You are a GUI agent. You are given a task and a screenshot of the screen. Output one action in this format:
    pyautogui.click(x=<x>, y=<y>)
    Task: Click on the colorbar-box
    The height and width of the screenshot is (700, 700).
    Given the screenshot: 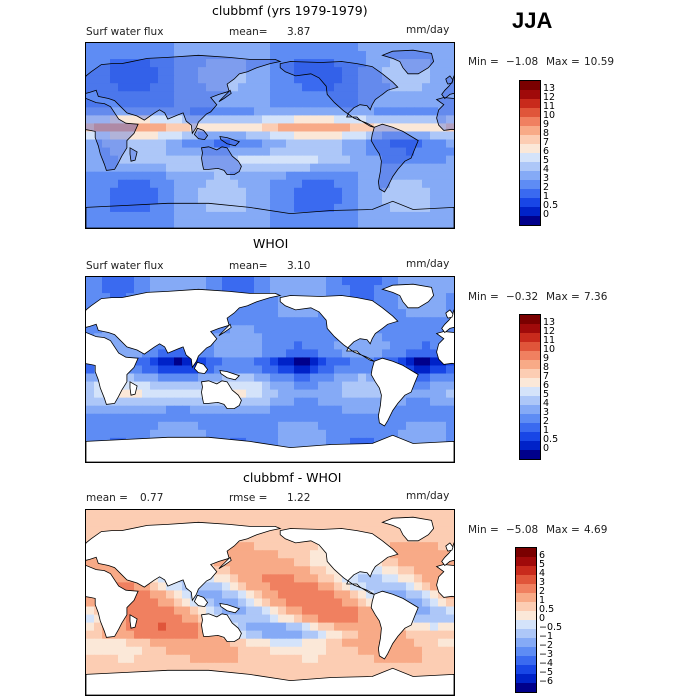 What is the action you would take?
    pyautogui.click(x=530, y=387)
    